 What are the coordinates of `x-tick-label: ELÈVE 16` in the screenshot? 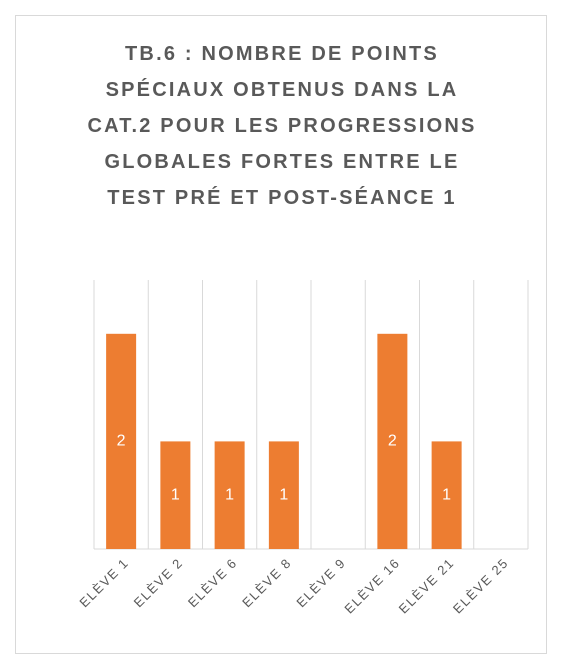 It's located at (372, 586).